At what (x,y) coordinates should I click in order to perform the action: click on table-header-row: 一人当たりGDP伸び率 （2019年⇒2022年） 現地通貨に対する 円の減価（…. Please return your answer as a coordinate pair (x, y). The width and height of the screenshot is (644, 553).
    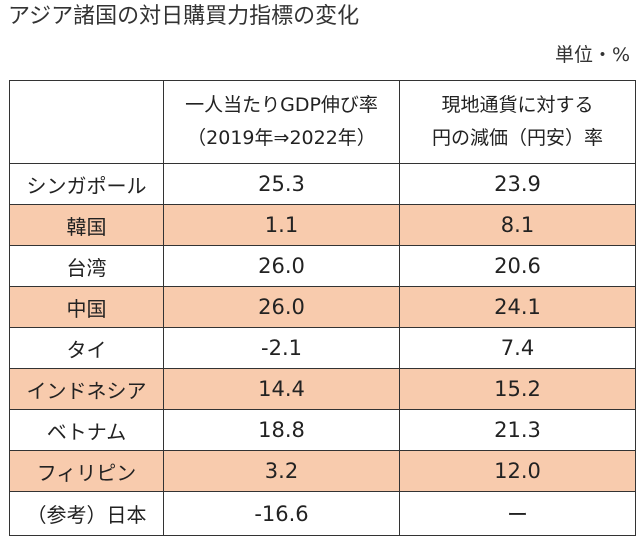
    Looking at the image, I should click on (322, 122).